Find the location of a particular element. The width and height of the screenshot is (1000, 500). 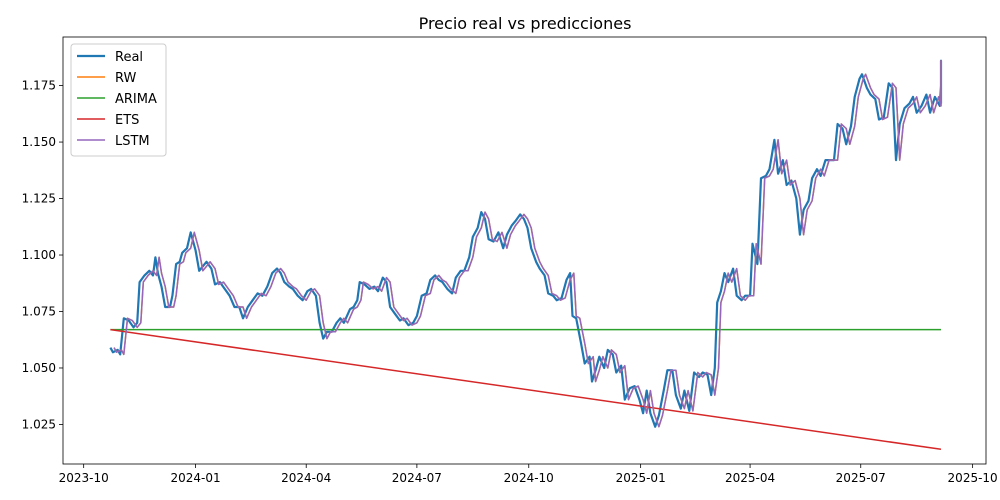

legend-label-arima: ARIMA is located at coordinates (136, 99).